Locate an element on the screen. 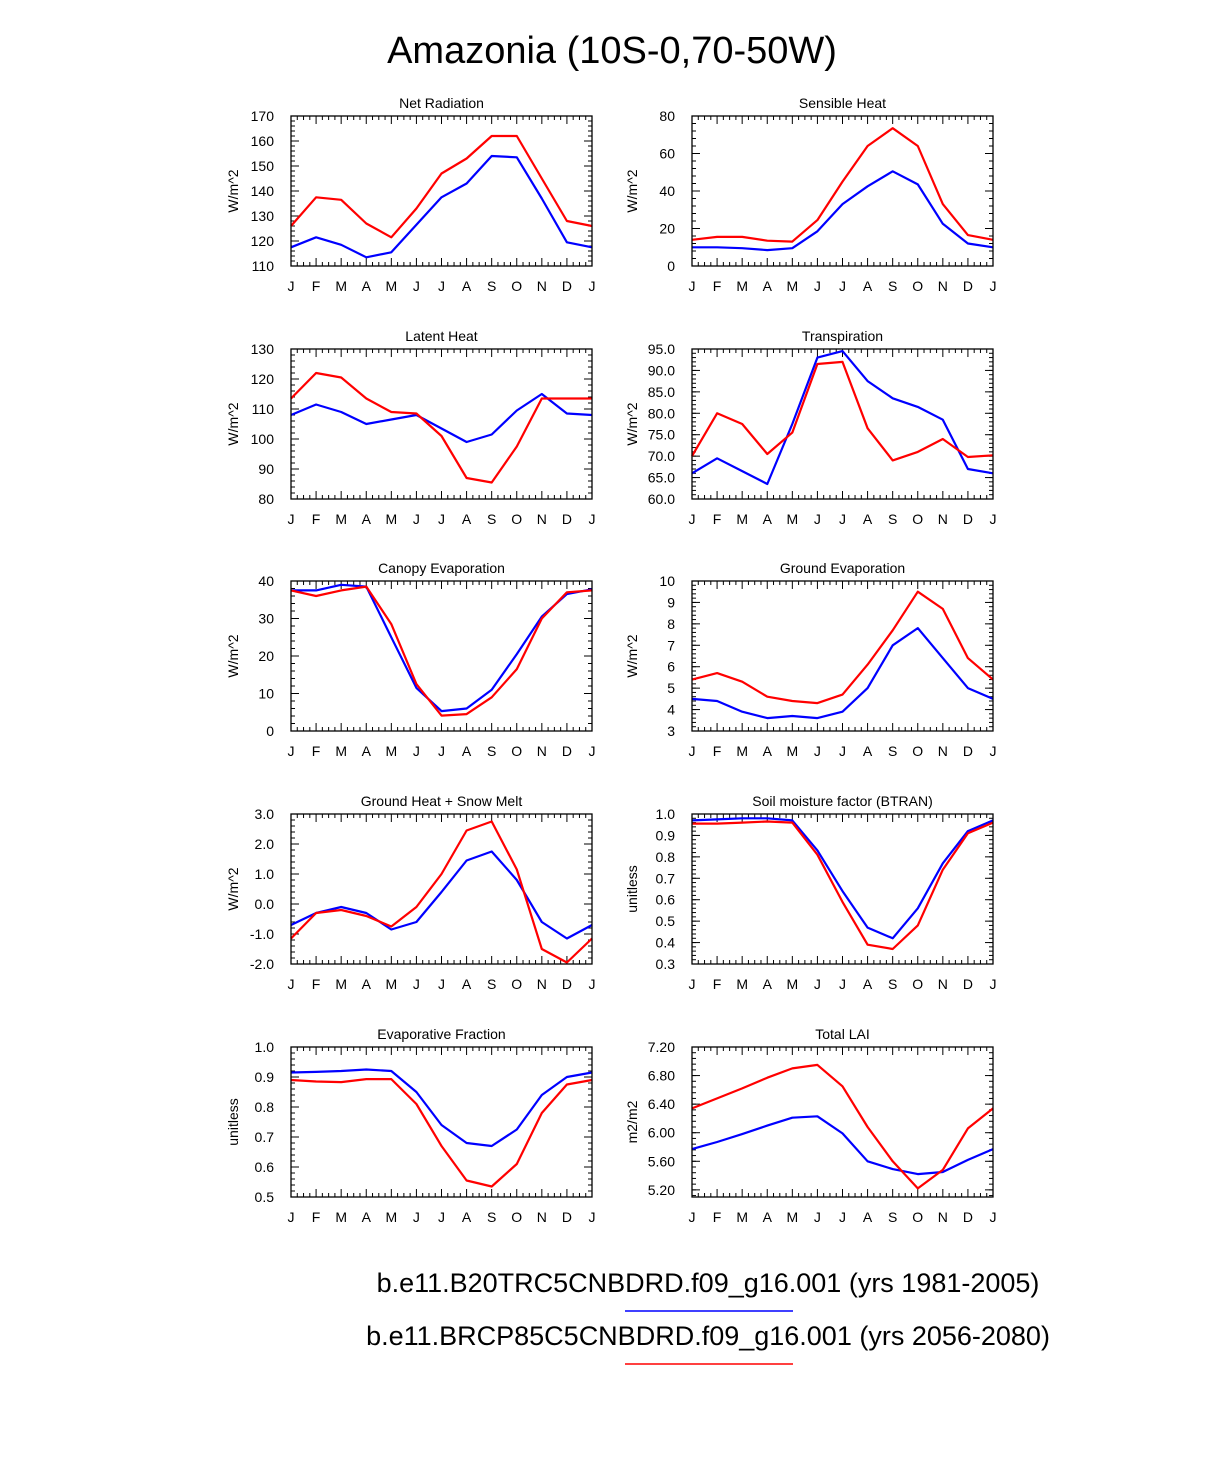  y-tick-label: 140 is located at coordinates (263, 191).